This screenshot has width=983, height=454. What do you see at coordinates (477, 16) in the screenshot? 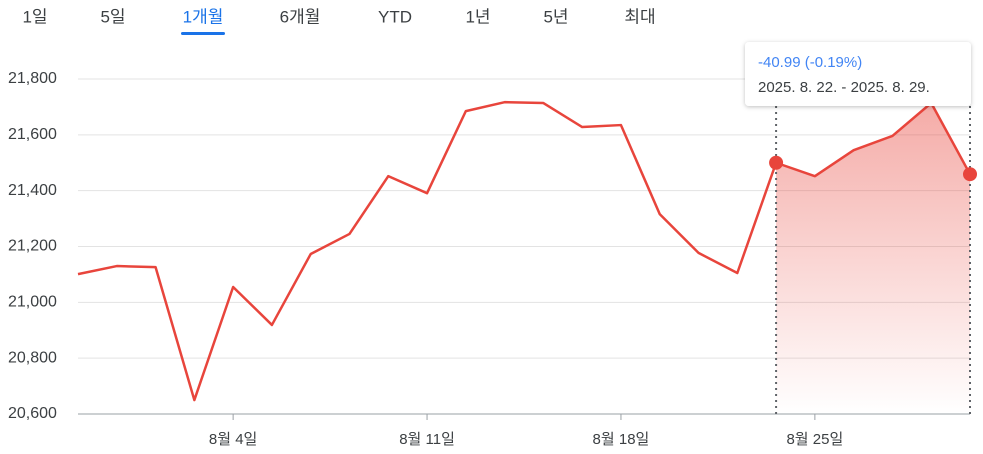
I see `range-tab: 1년` at bounding box center [477, 16].